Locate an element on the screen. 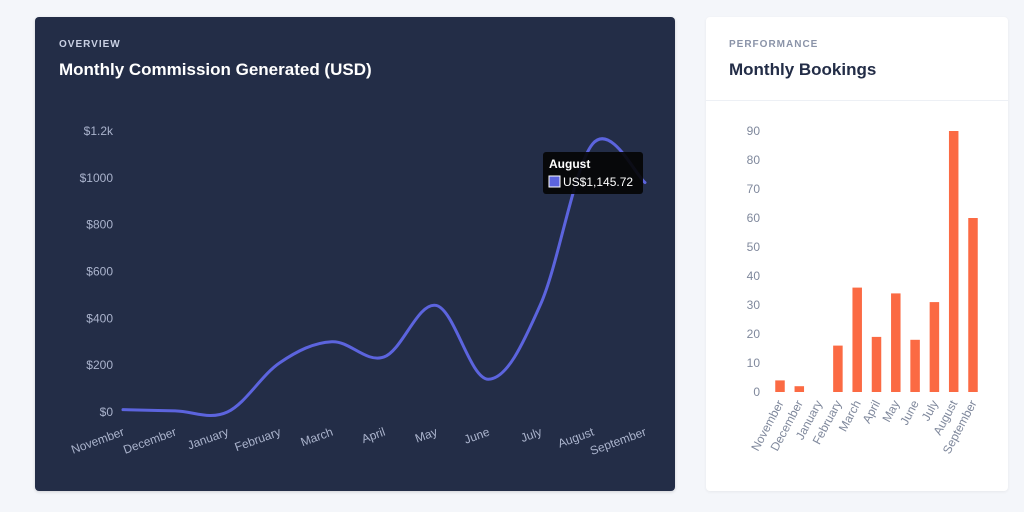  y-tick-label: $800 is located at coordinates (99, 225).